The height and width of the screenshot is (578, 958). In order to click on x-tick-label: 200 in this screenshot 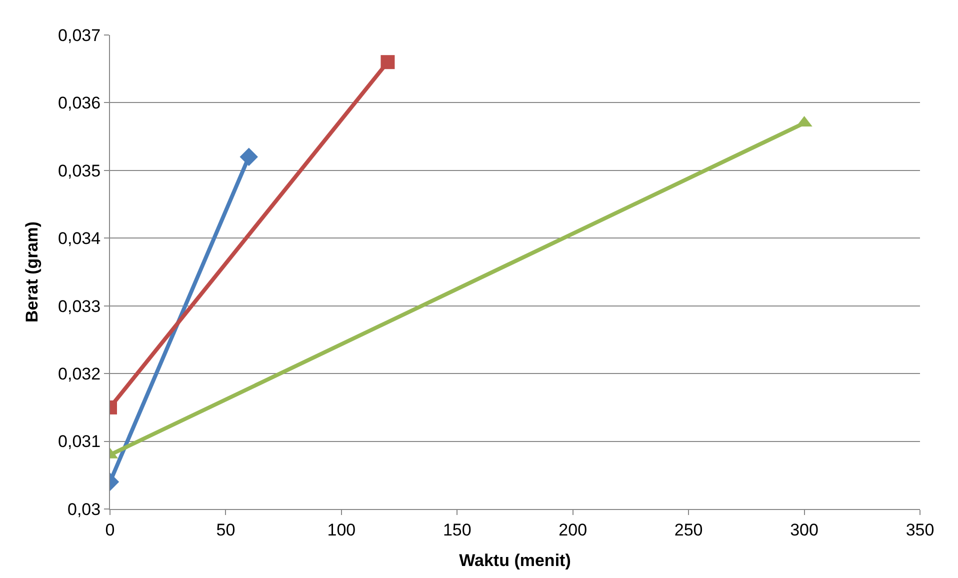, I will do `click(573, 530)`.